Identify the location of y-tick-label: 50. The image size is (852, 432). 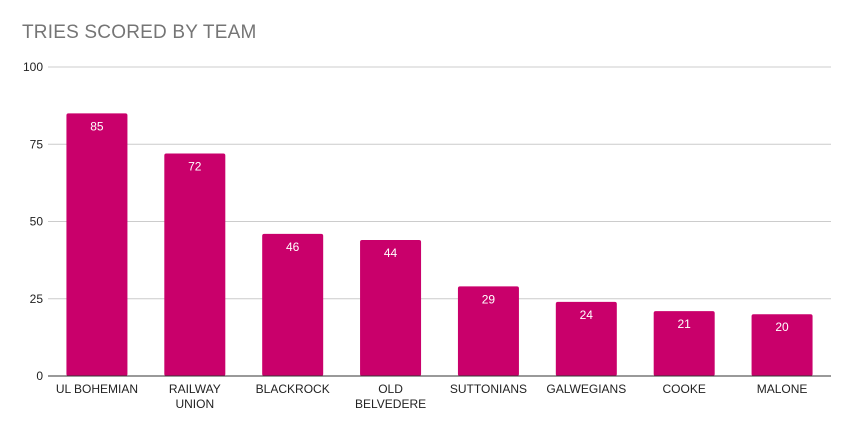
(37, 222).